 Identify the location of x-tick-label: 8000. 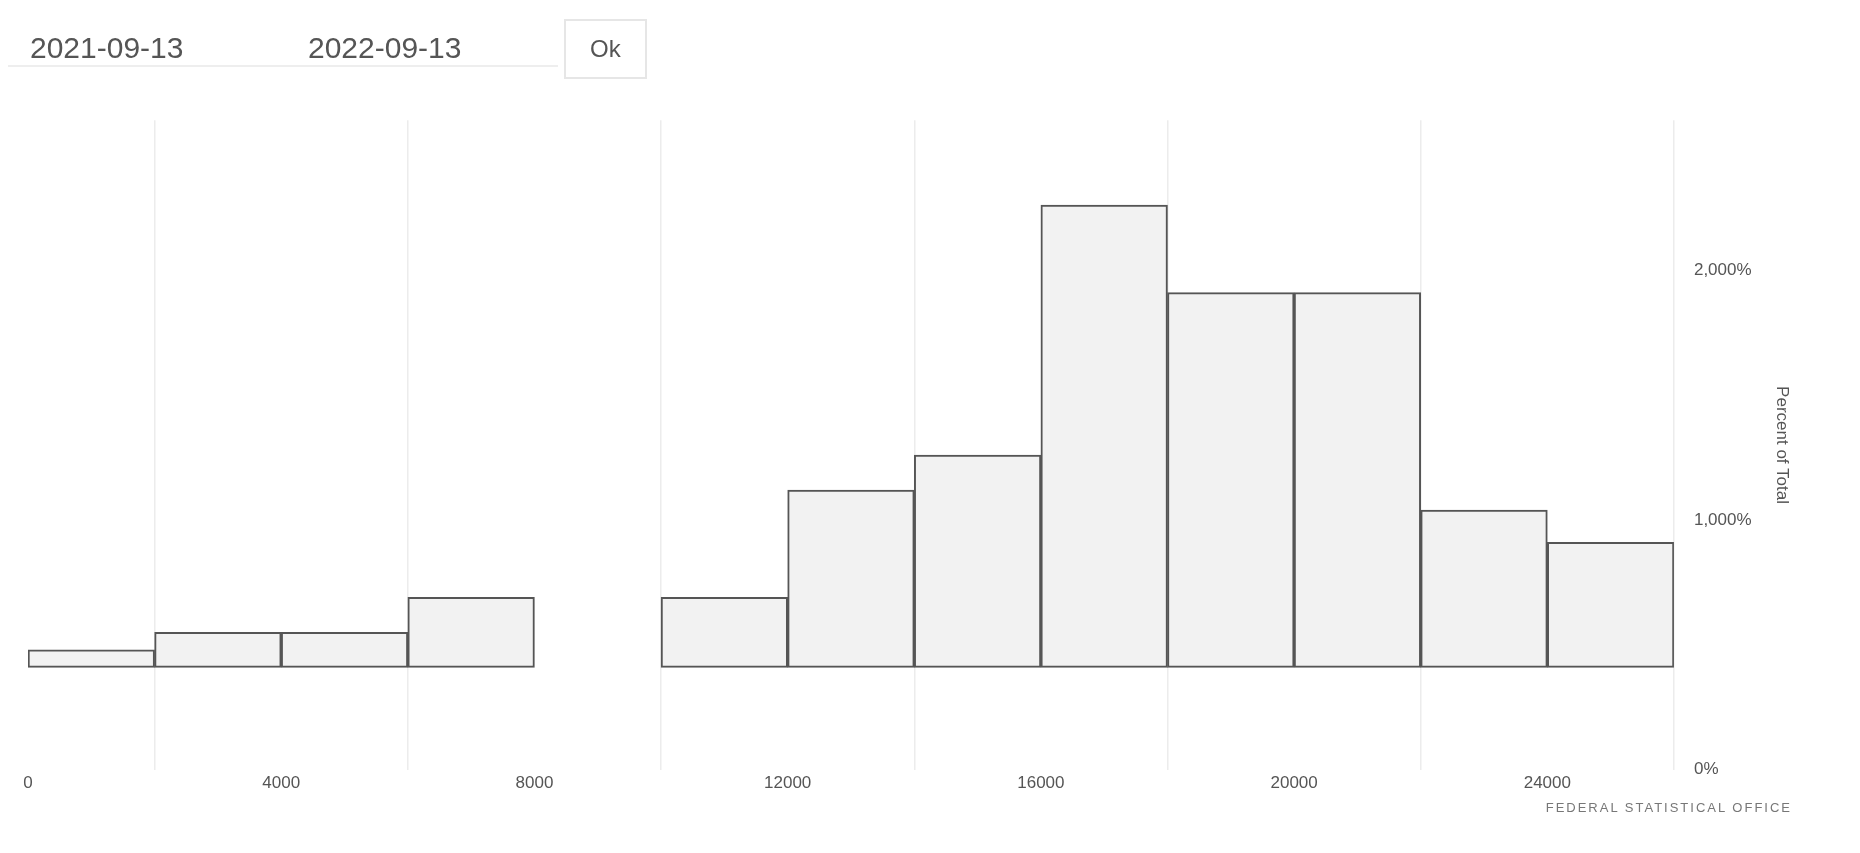
(534, 782).